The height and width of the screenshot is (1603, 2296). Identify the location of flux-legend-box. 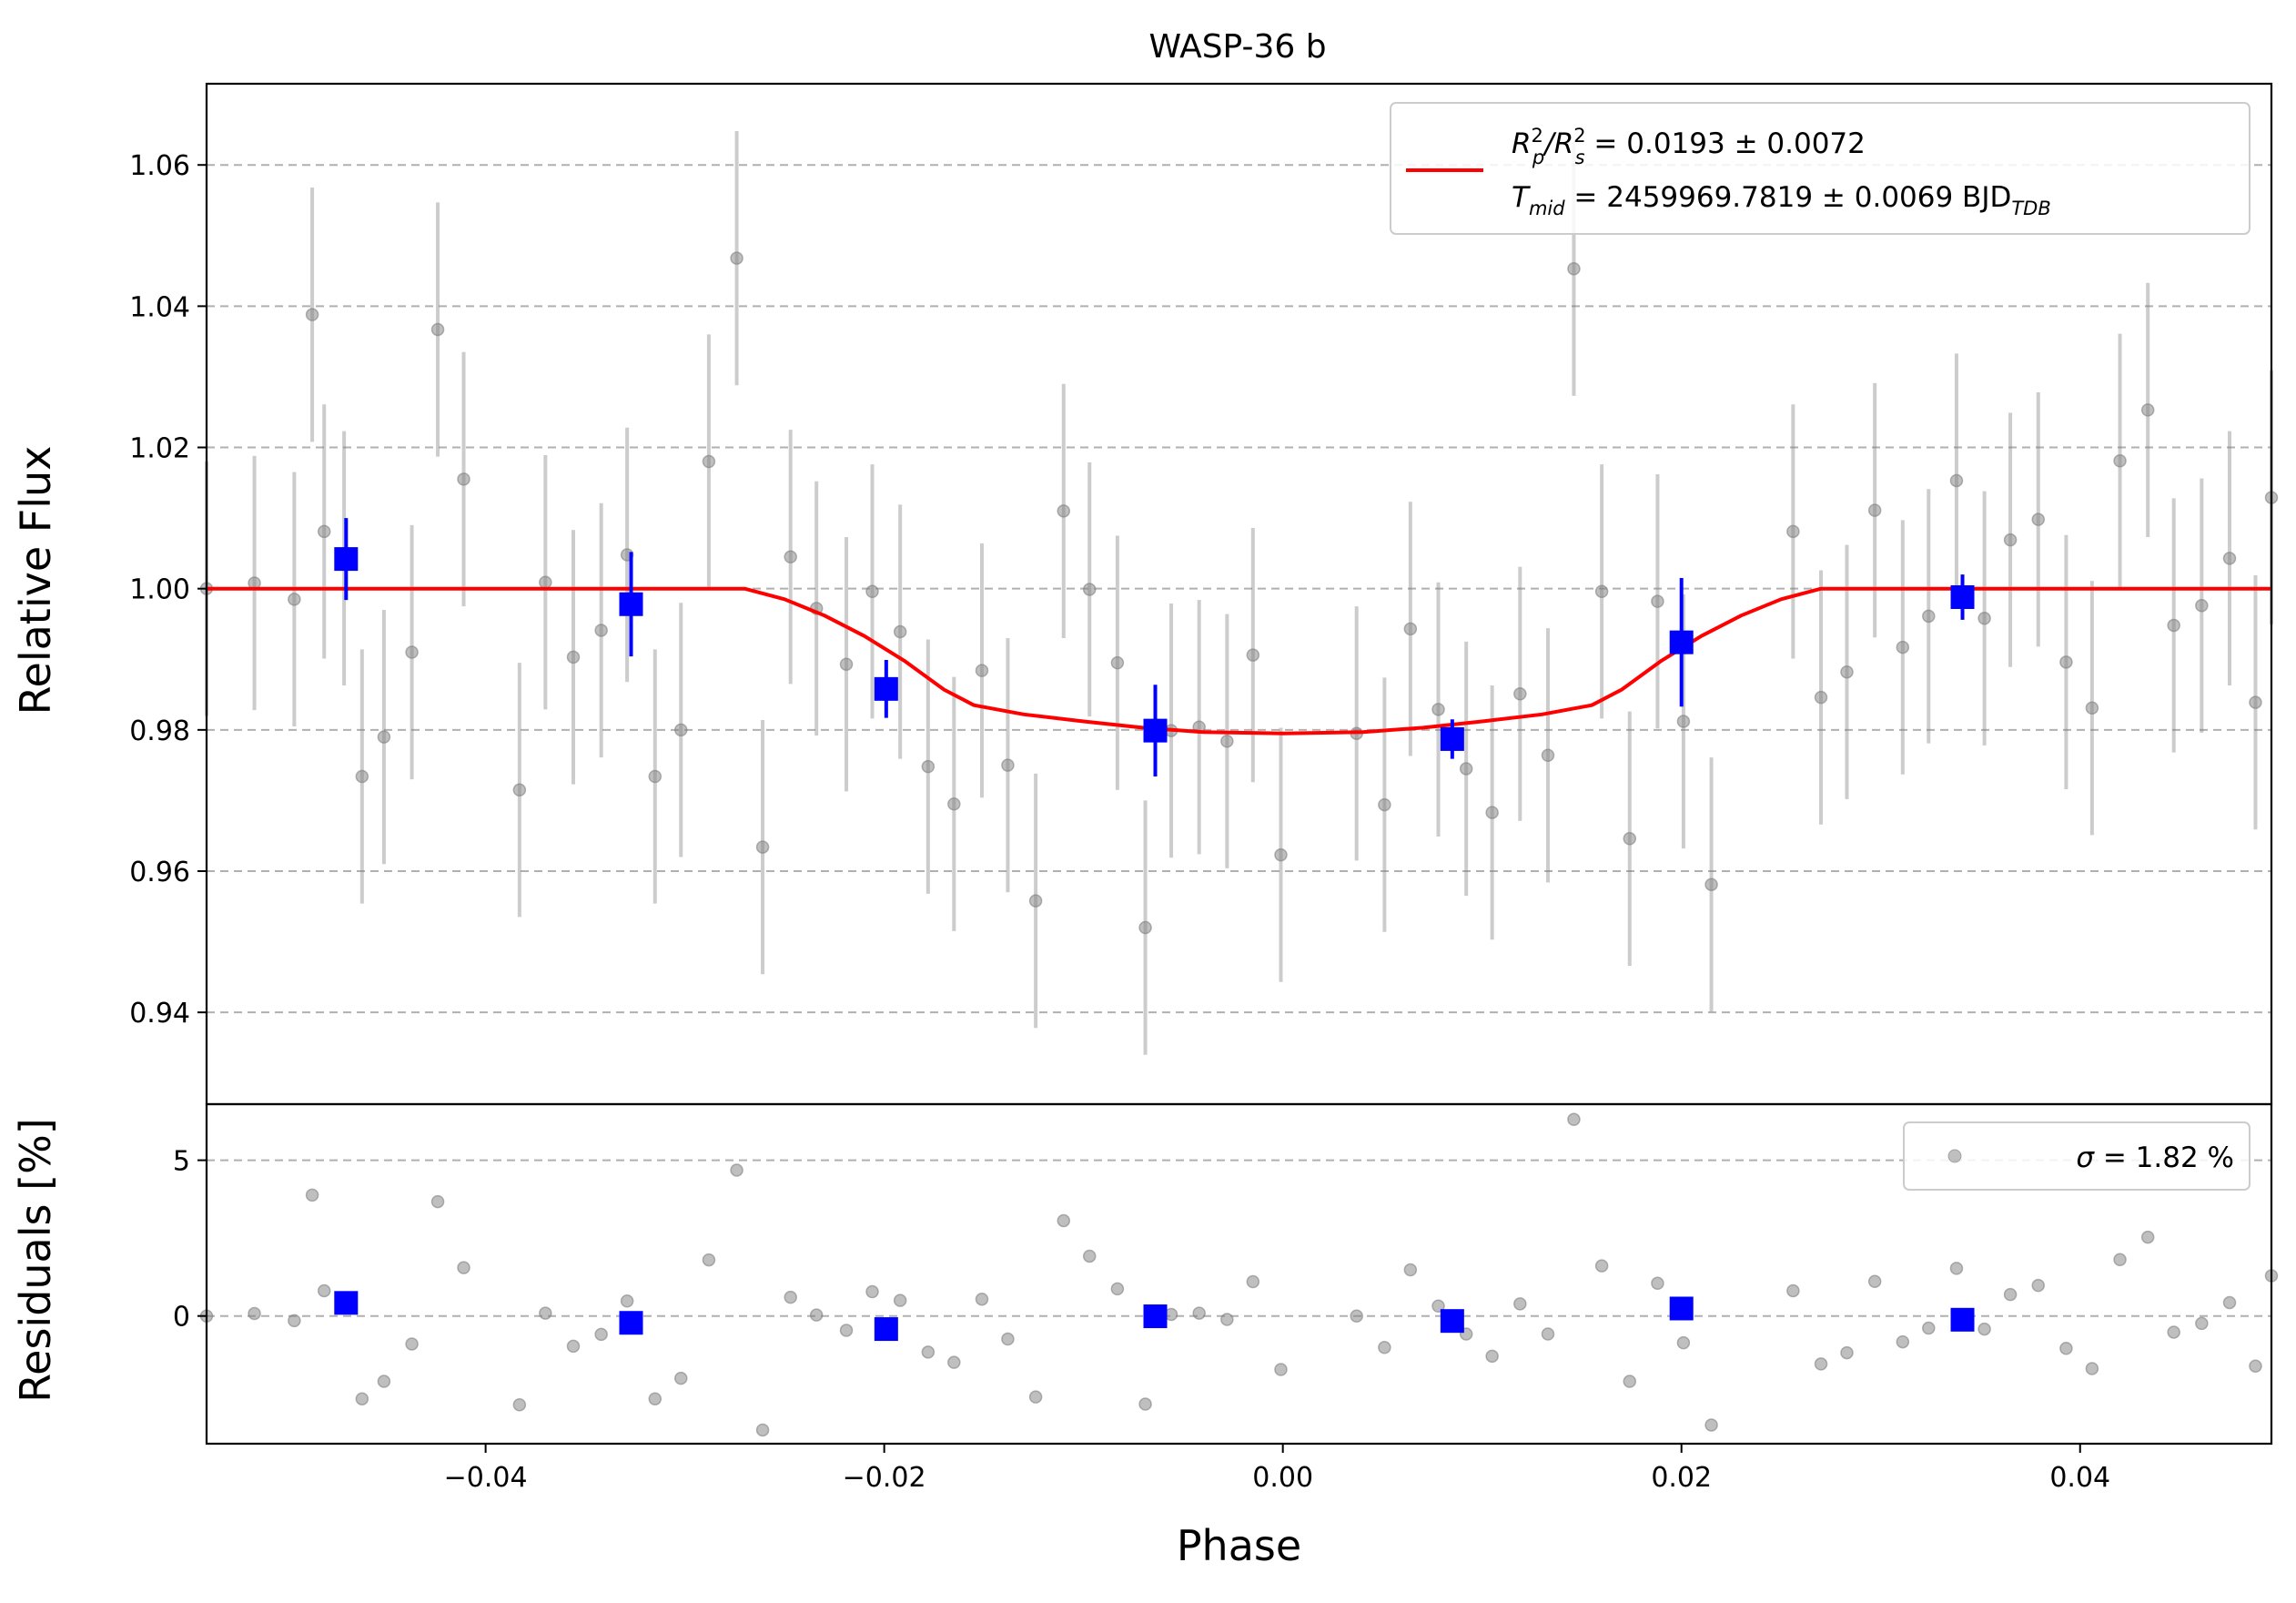
(1820, 168).